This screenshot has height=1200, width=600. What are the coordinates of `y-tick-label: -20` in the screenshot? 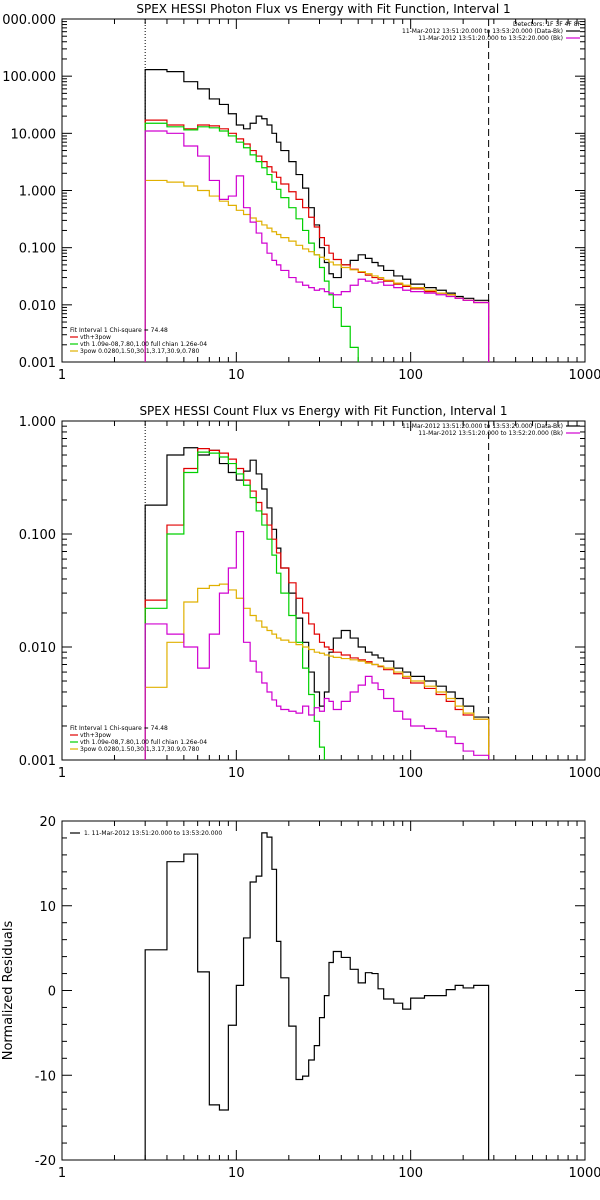 It's located at (45, 1161).